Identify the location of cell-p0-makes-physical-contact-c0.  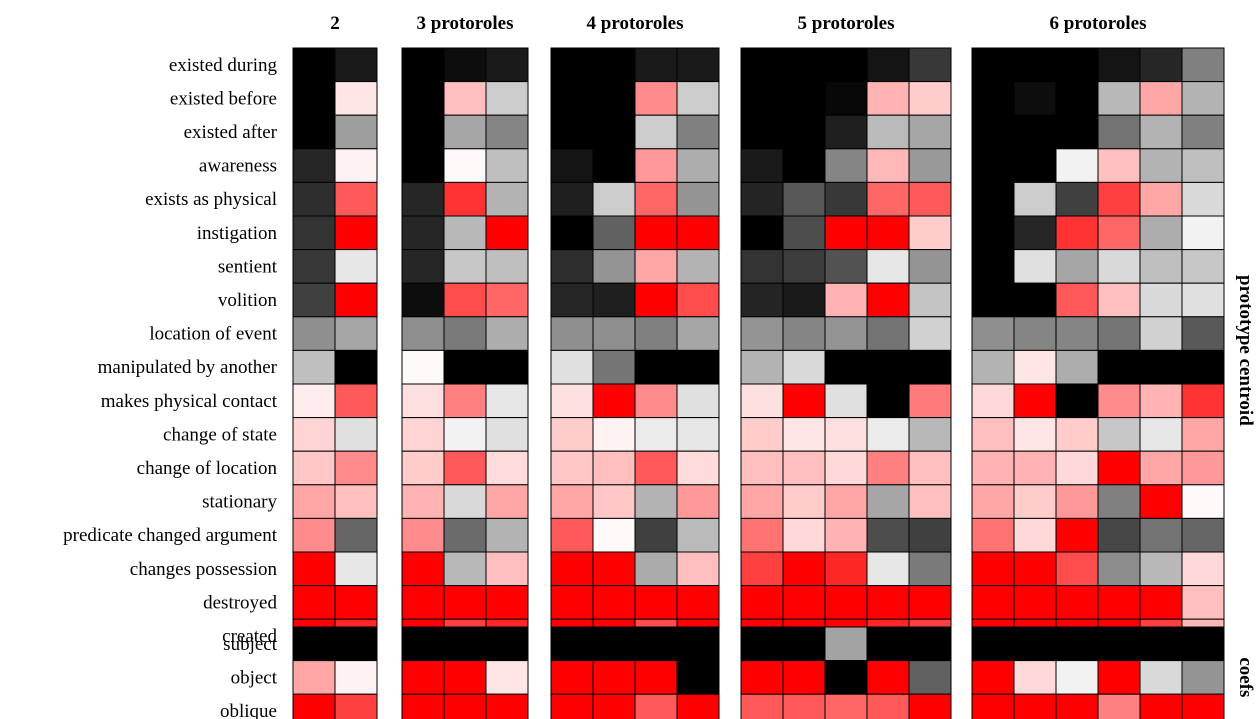
(314, 401).